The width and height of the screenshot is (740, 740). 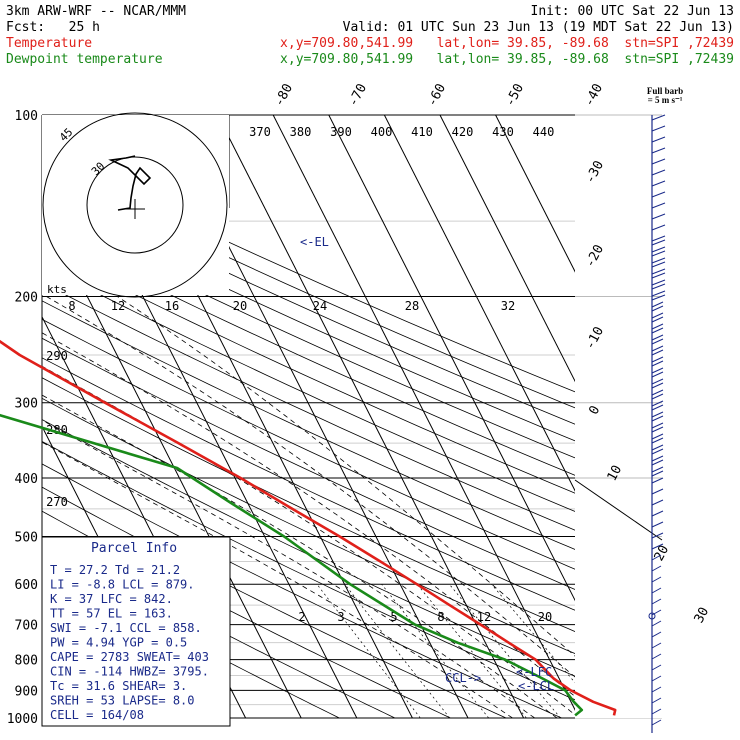 What do you see at coordinates (26, 585) in the screenshot?
I see `pressure-tick-label: 600` at bounding box center [26, 585].